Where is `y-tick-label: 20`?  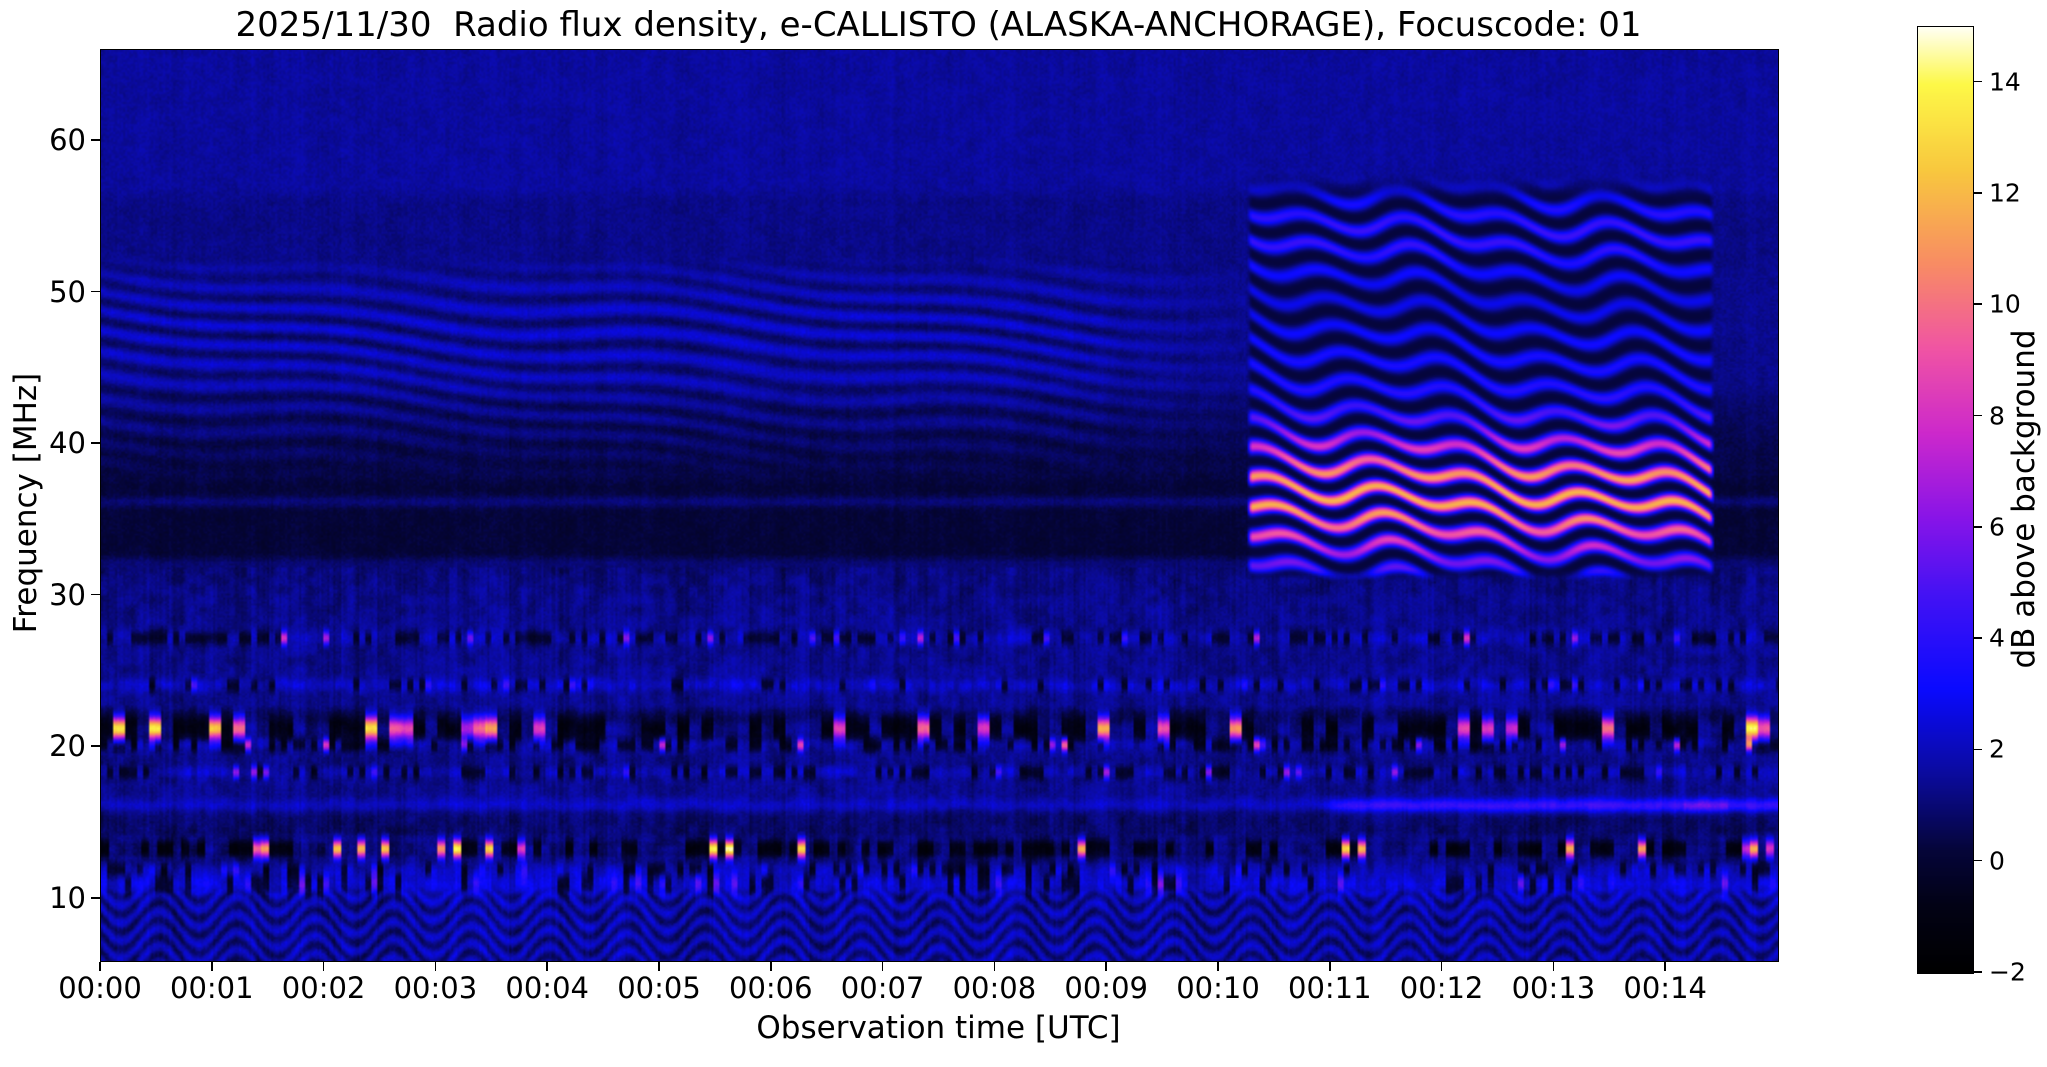
y-tick-label: 20 is located at coordinates (67, 746).